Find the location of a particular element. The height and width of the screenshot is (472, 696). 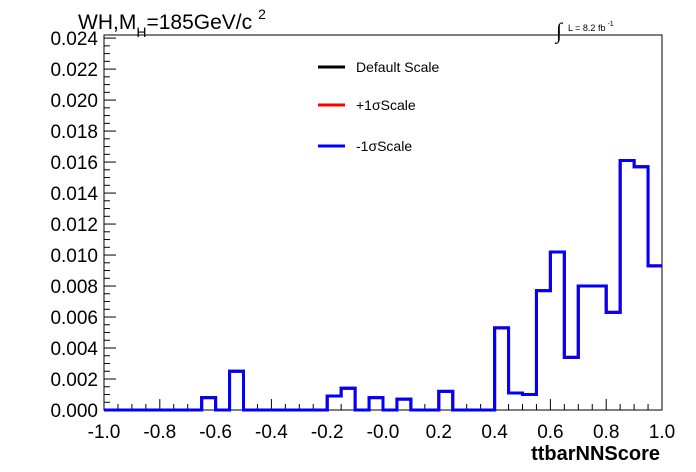

y-tick-label: 0.022 is located at coordinates (74, 70).